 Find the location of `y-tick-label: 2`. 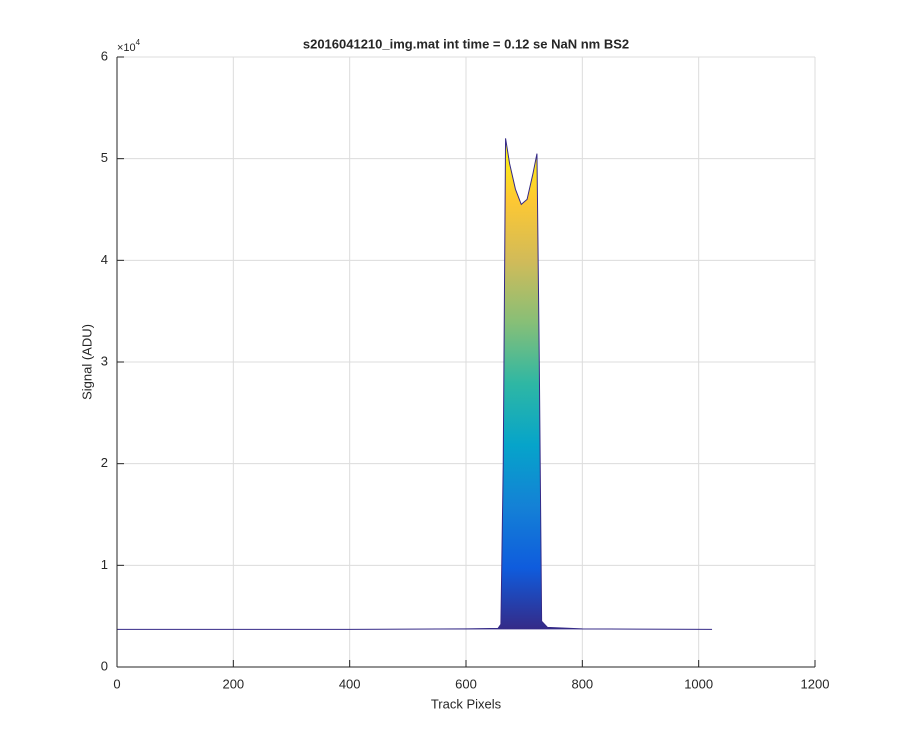

y-tick-label: 2 is located at coordinates (104, 462).